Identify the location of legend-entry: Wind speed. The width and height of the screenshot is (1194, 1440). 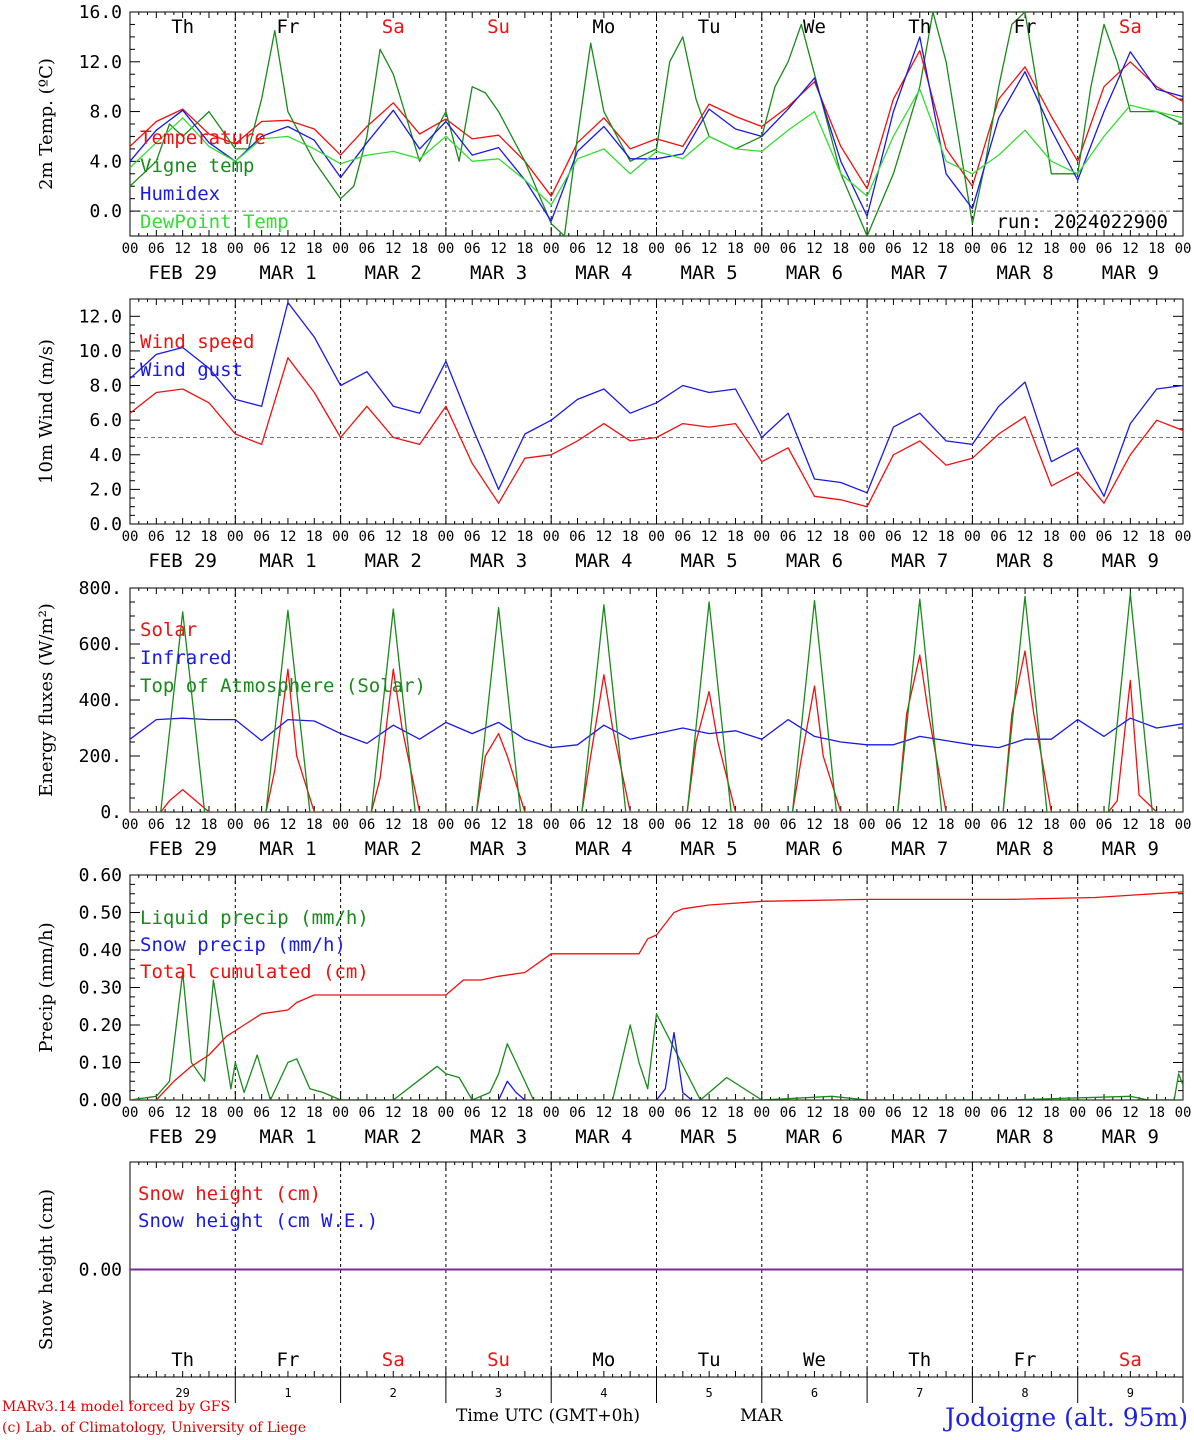
(197, 342).